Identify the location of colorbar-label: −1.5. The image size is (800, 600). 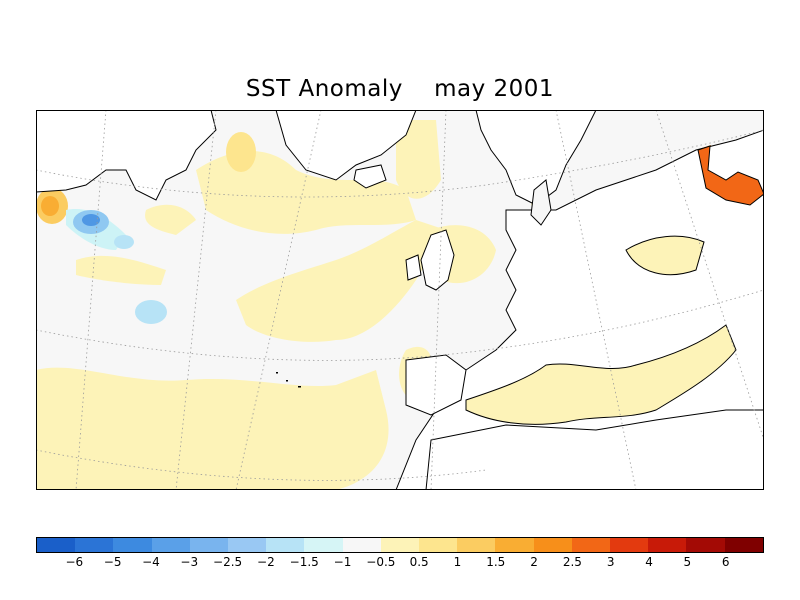
(304, 562).